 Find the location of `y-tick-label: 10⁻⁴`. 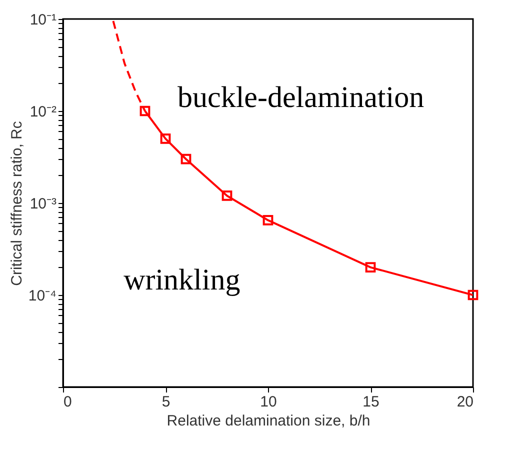

y-tick-label: 10⁻⁴ is located at coordinates (42, 296).